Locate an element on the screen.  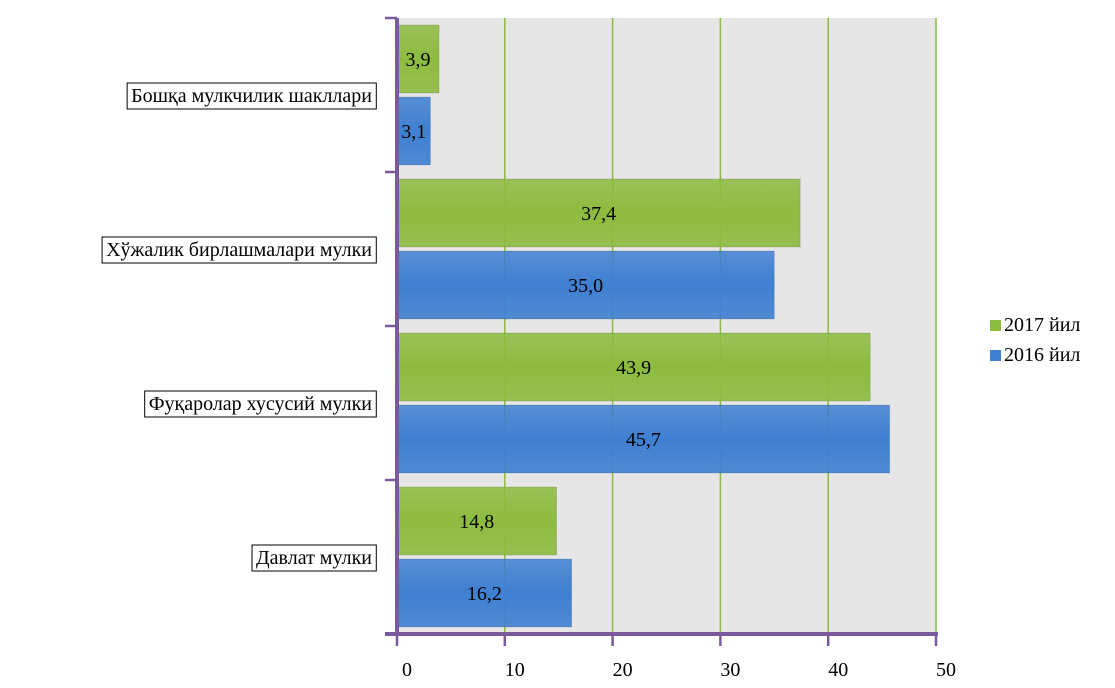
x-tick-label: 50 is located at coordinates (946, 670).